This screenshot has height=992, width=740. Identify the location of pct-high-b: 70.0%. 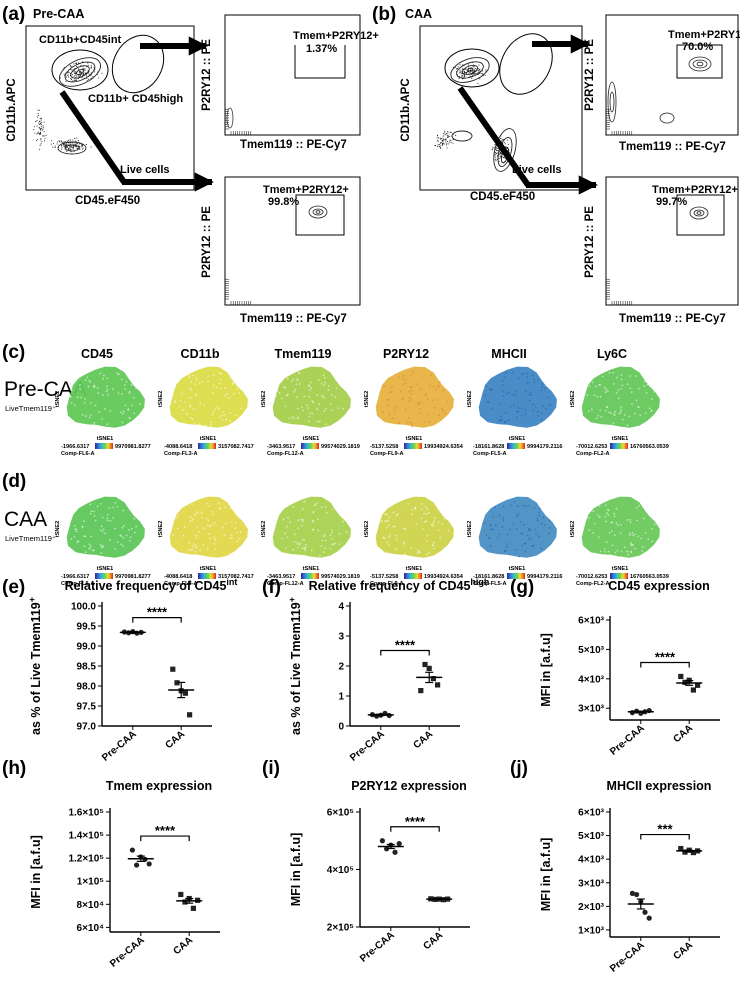
(697, 47).